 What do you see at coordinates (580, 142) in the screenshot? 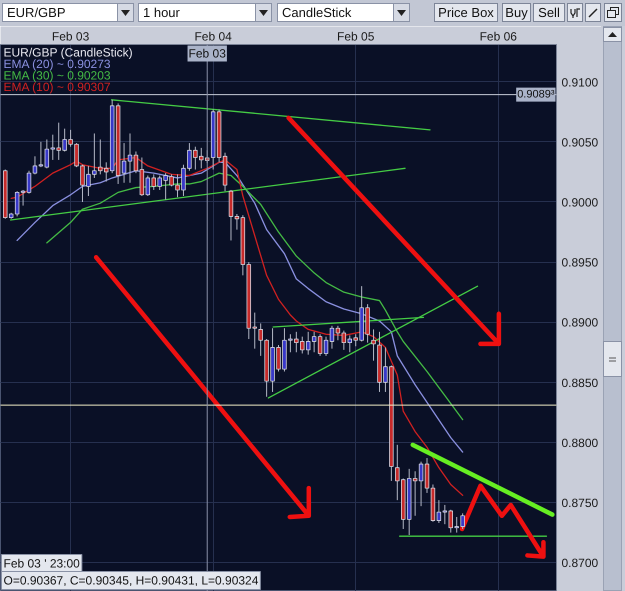
I see `y-tick-label: 0.9050` at bounding box center [580, 142].